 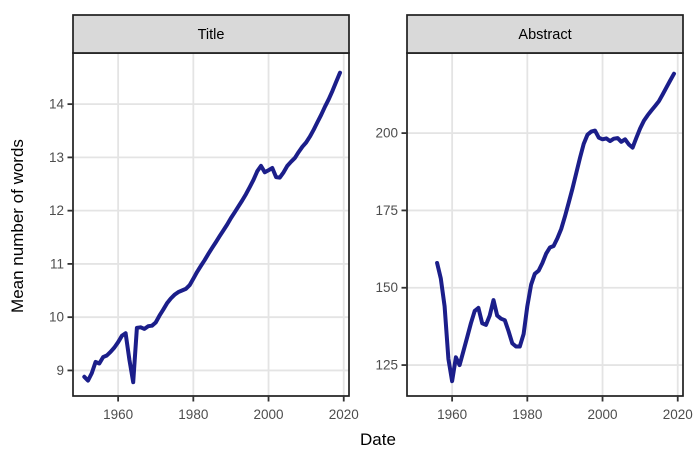 What do you see at coordinates (386, 210) in the screenshot?
I see `y-tick-label: 175` at bounding box center [386, 210].